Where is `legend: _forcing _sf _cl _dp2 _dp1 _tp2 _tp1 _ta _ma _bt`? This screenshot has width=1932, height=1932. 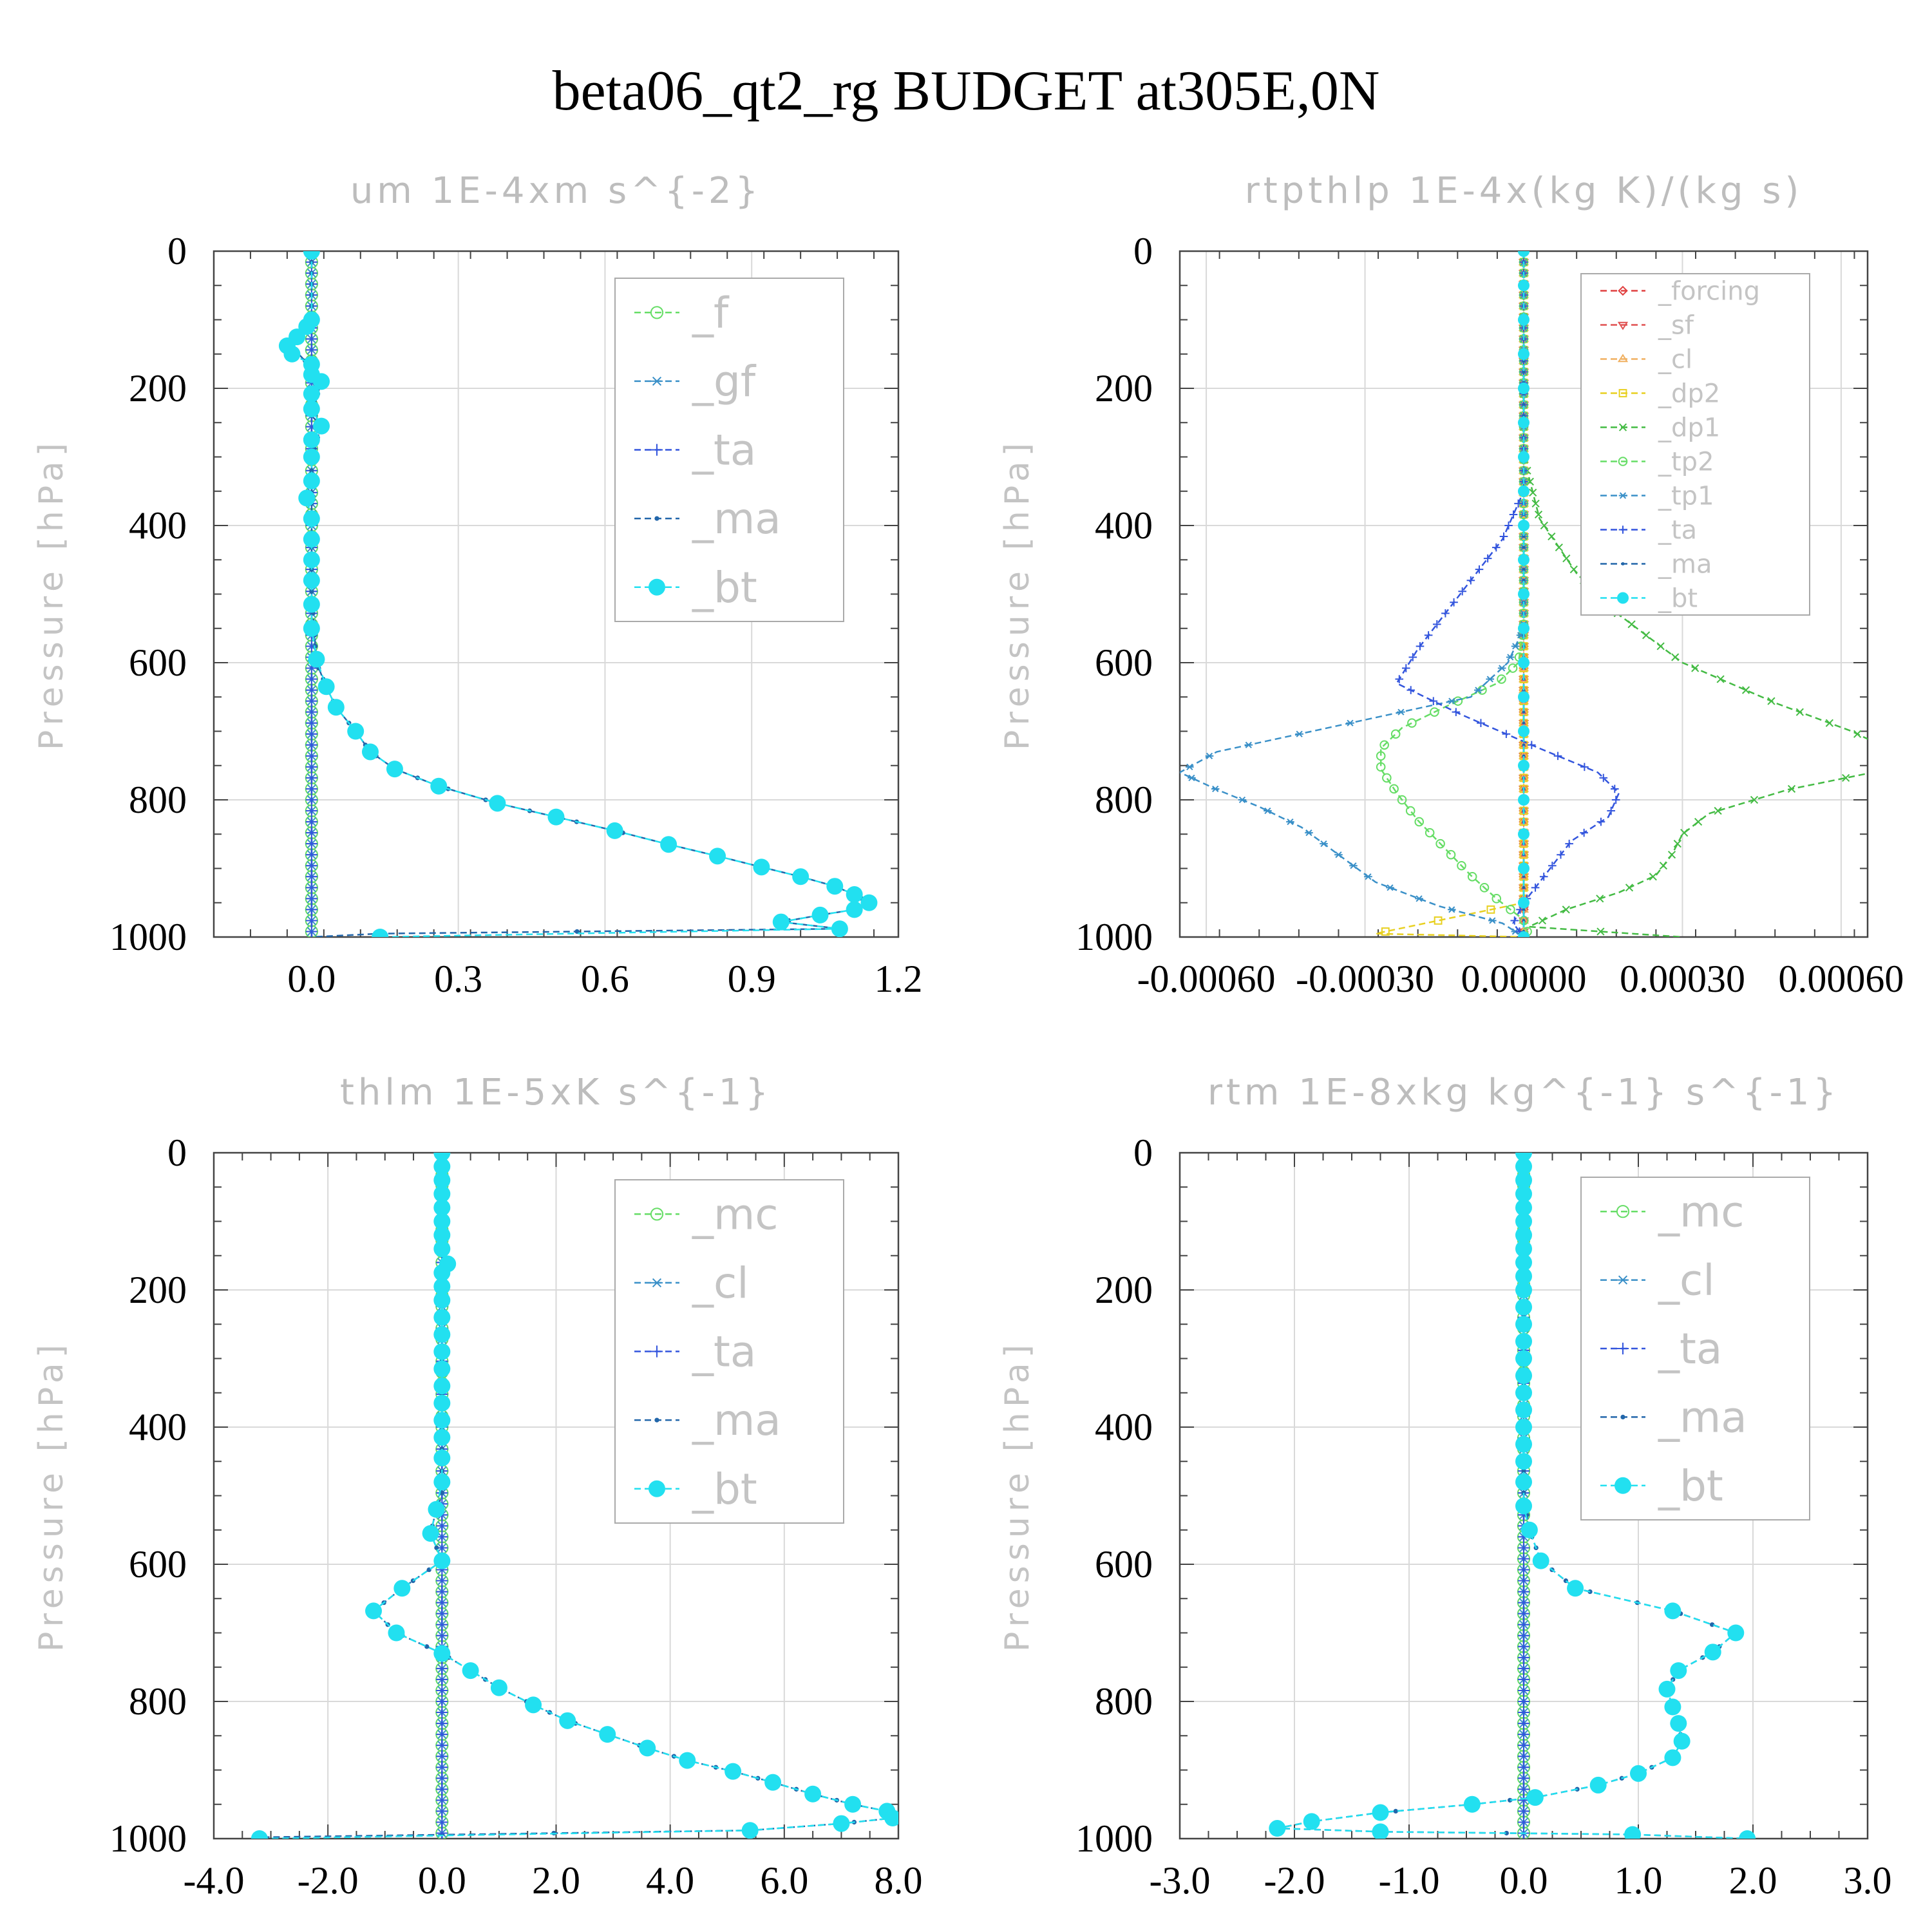 legend: _forcing _sf _cl _dp2 _dp1 _tp2 _tp1 _ta _ma _bt is located at coordinates (1695, 445).